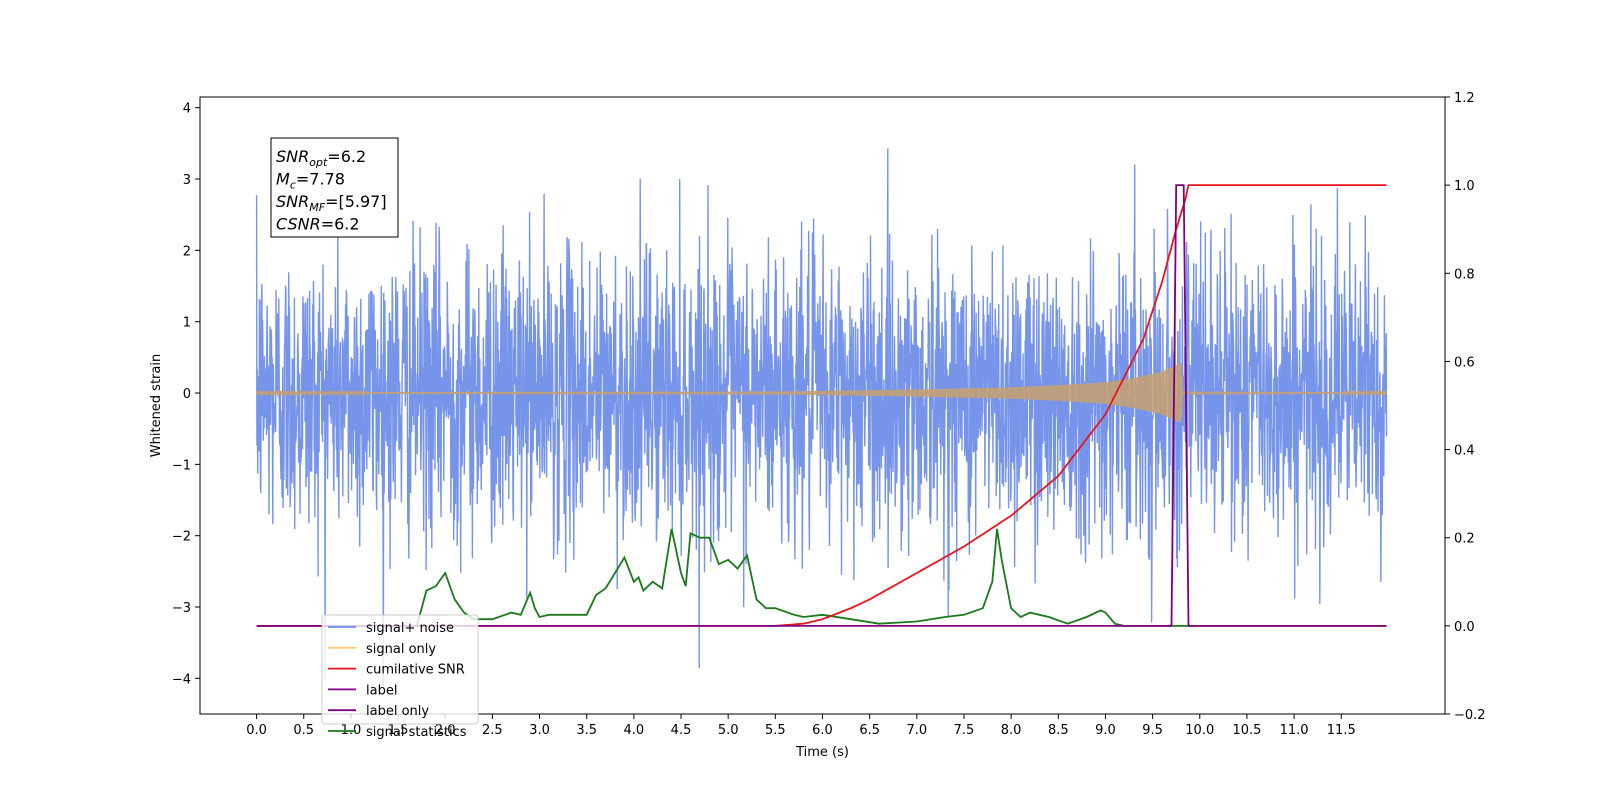 This screenshot has height=800, width=1600. What do you see at coordinates (187, 180) in the screenshot?
I see `y-tick-label: 3` at bounding box center [187, 180].